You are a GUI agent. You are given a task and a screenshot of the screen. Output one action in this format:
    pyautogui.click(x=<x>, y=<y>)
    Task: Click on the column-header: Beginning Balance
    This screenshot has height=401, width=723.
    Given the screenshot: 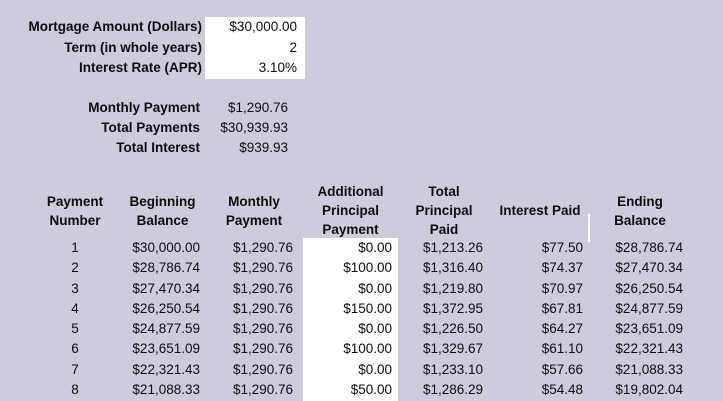 What is the action you would take?
    pyautogui.click(x=162, y=210)
    